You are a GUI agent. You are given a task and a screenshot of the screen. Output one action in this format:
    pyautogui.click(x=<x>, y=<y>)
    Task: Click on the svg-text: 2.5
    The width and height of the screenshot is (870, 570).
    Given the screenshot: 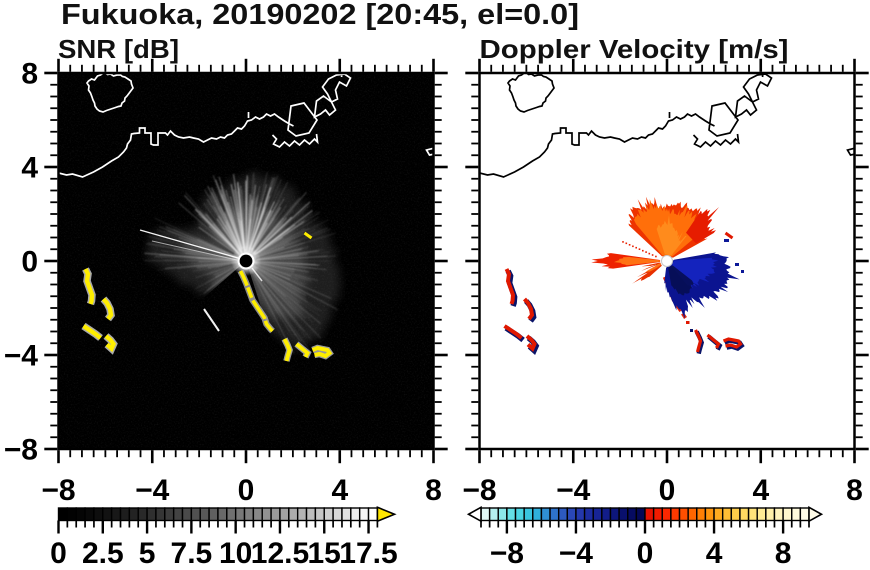 What is the action you would take?
    pyautogui.click(x=103, y=553)
    